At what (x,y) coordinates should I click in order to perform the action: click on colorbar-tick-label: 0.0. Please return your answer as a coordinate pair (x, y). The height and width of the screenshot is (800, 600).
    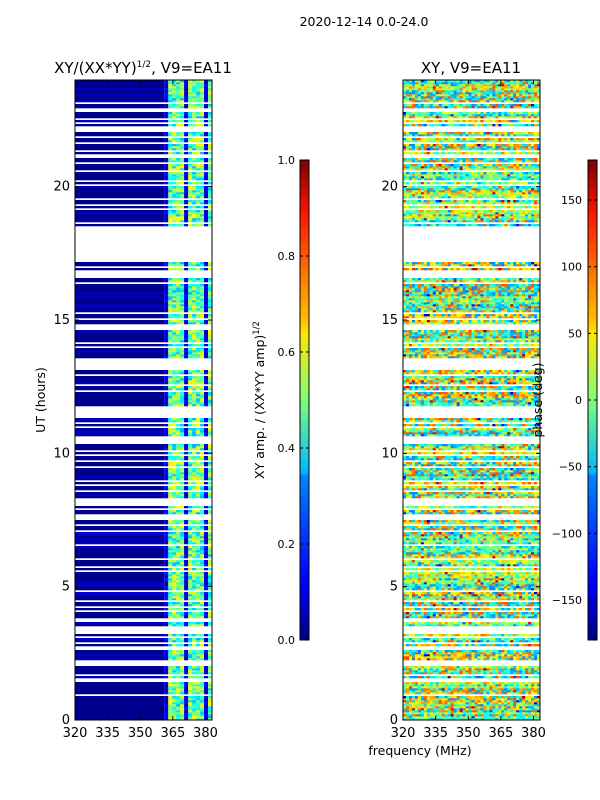
    Looking at the image, I should click on (287, 640).